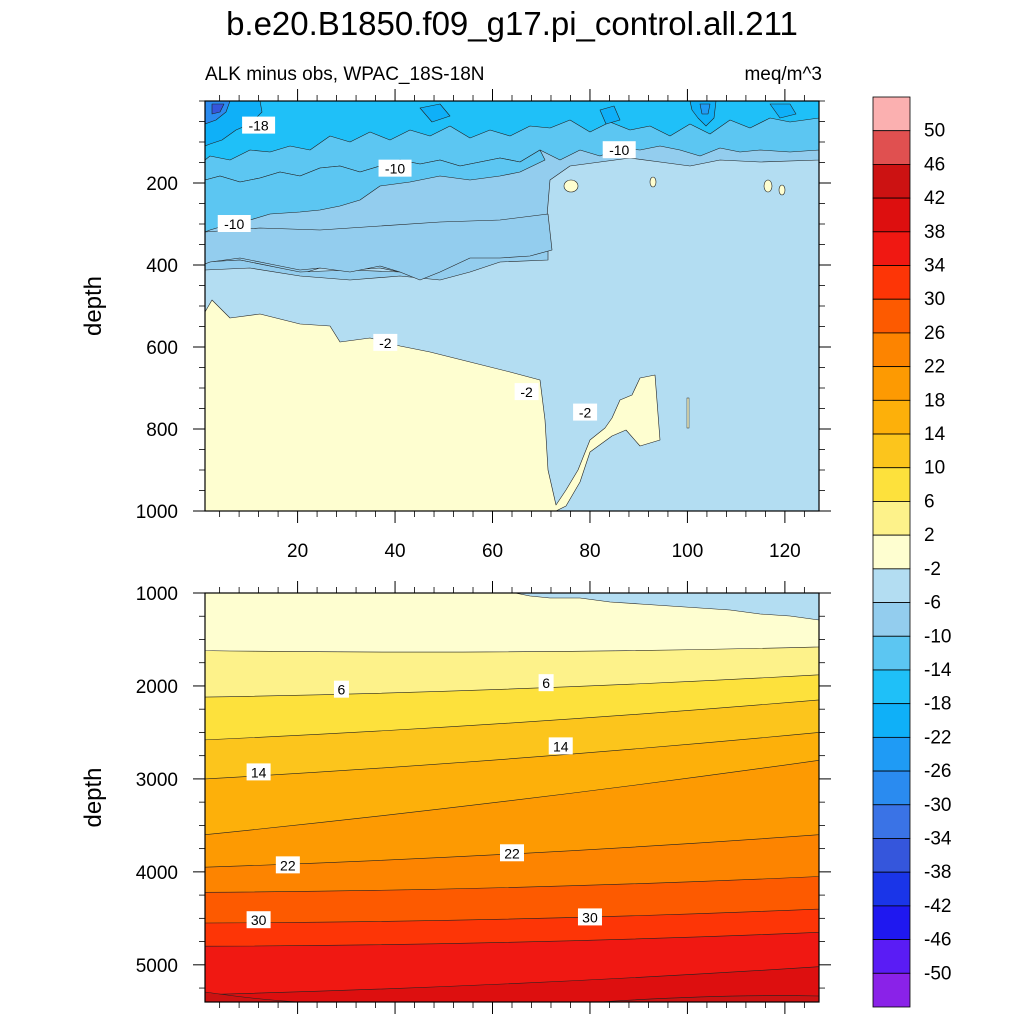 The width and height of the screenshot is (1024, 1024). What do you see at coordinates (157, 687) in the screenshot?
I see `y-tick-label: 2000` at bounding box center [157, 687].